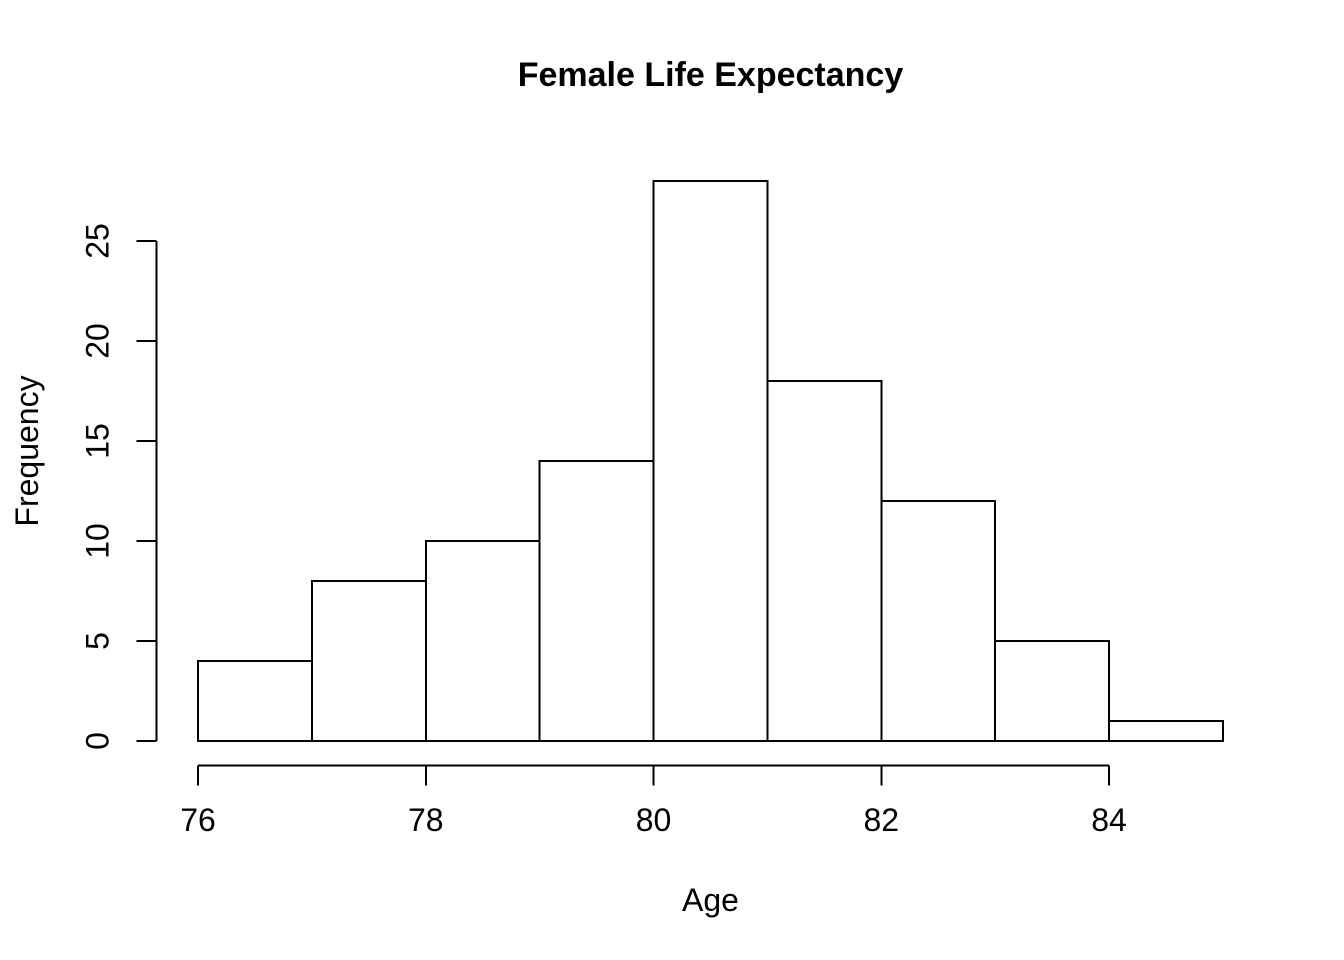 The image size is (1344, 960). What do you see at coordinates (97, 341) in the screenshot?
I see `y-tick-label: 20` at bounding box center [97, 341].